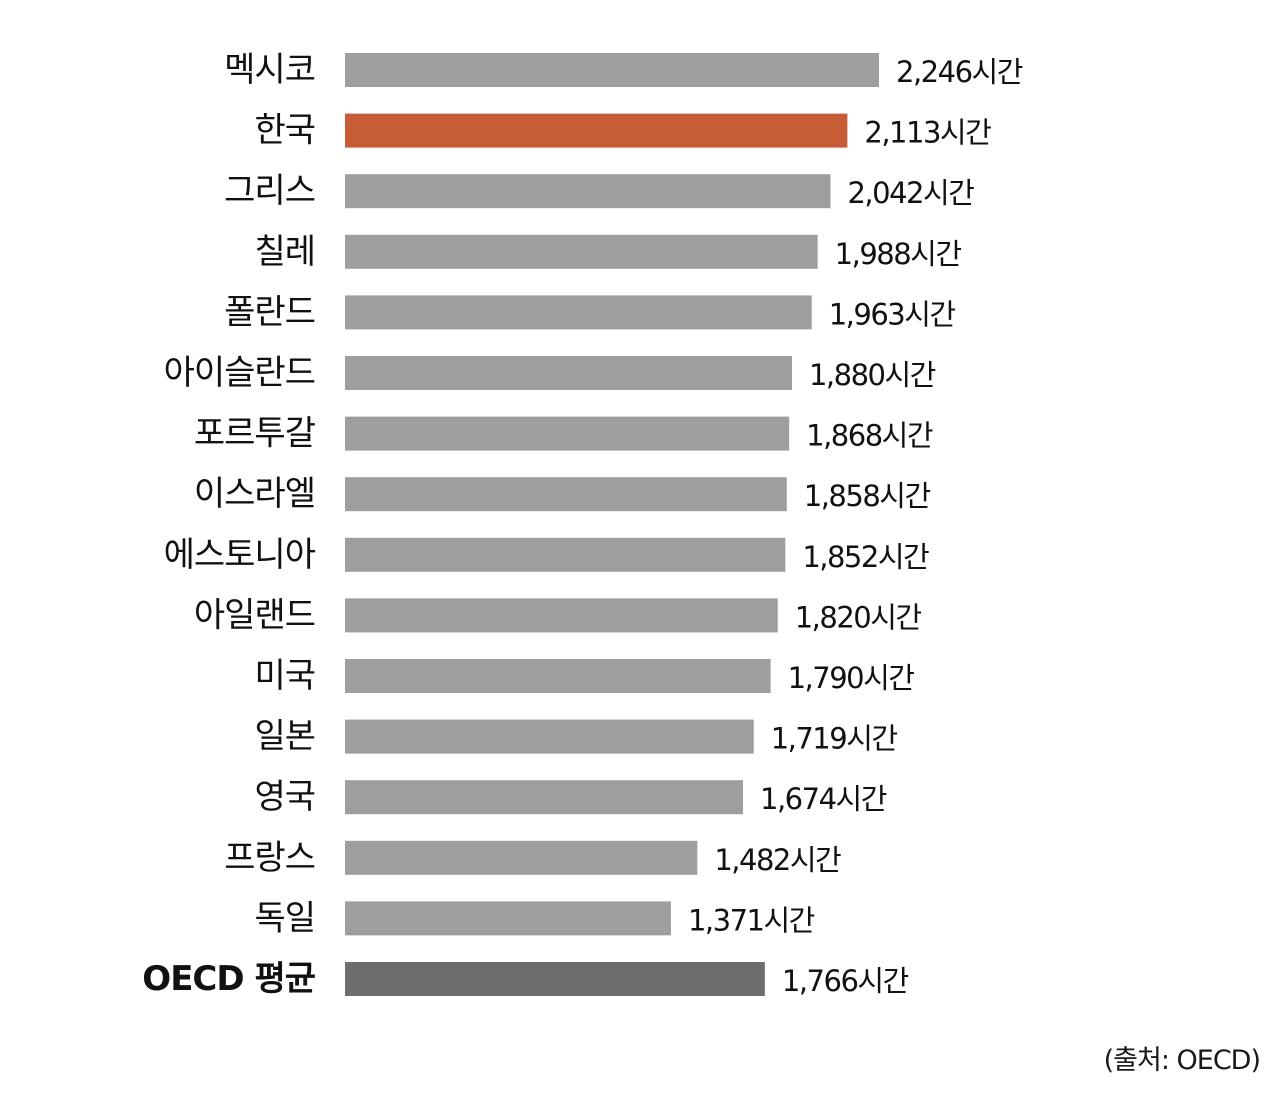 The image size is (1280, 1119). What do you see at coordinates (777, 860) in the screenshot?
I see `value-label: 1,482시간` at bounding box center [777, 860].